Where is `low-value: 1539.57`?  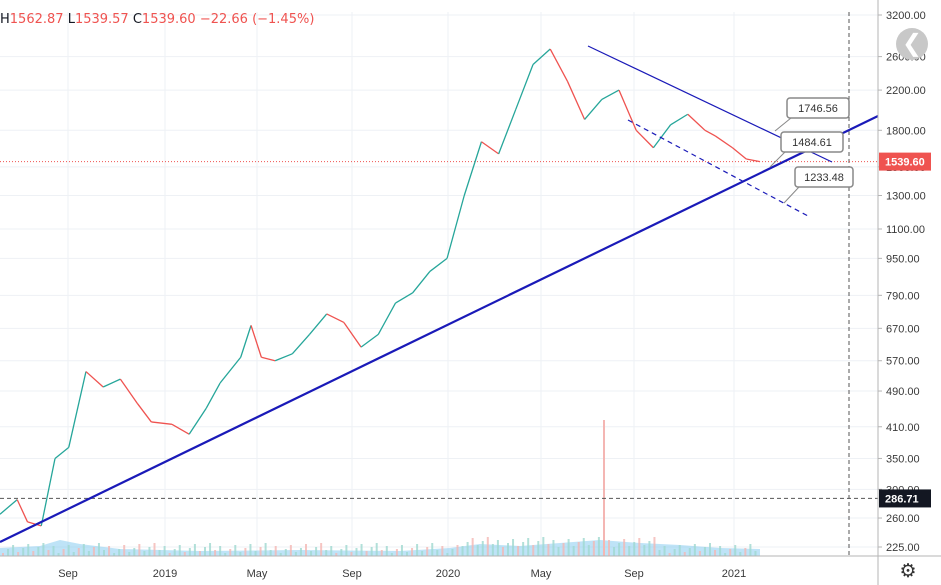
low-value: 1539.57 is located at coordinates (101, 19).